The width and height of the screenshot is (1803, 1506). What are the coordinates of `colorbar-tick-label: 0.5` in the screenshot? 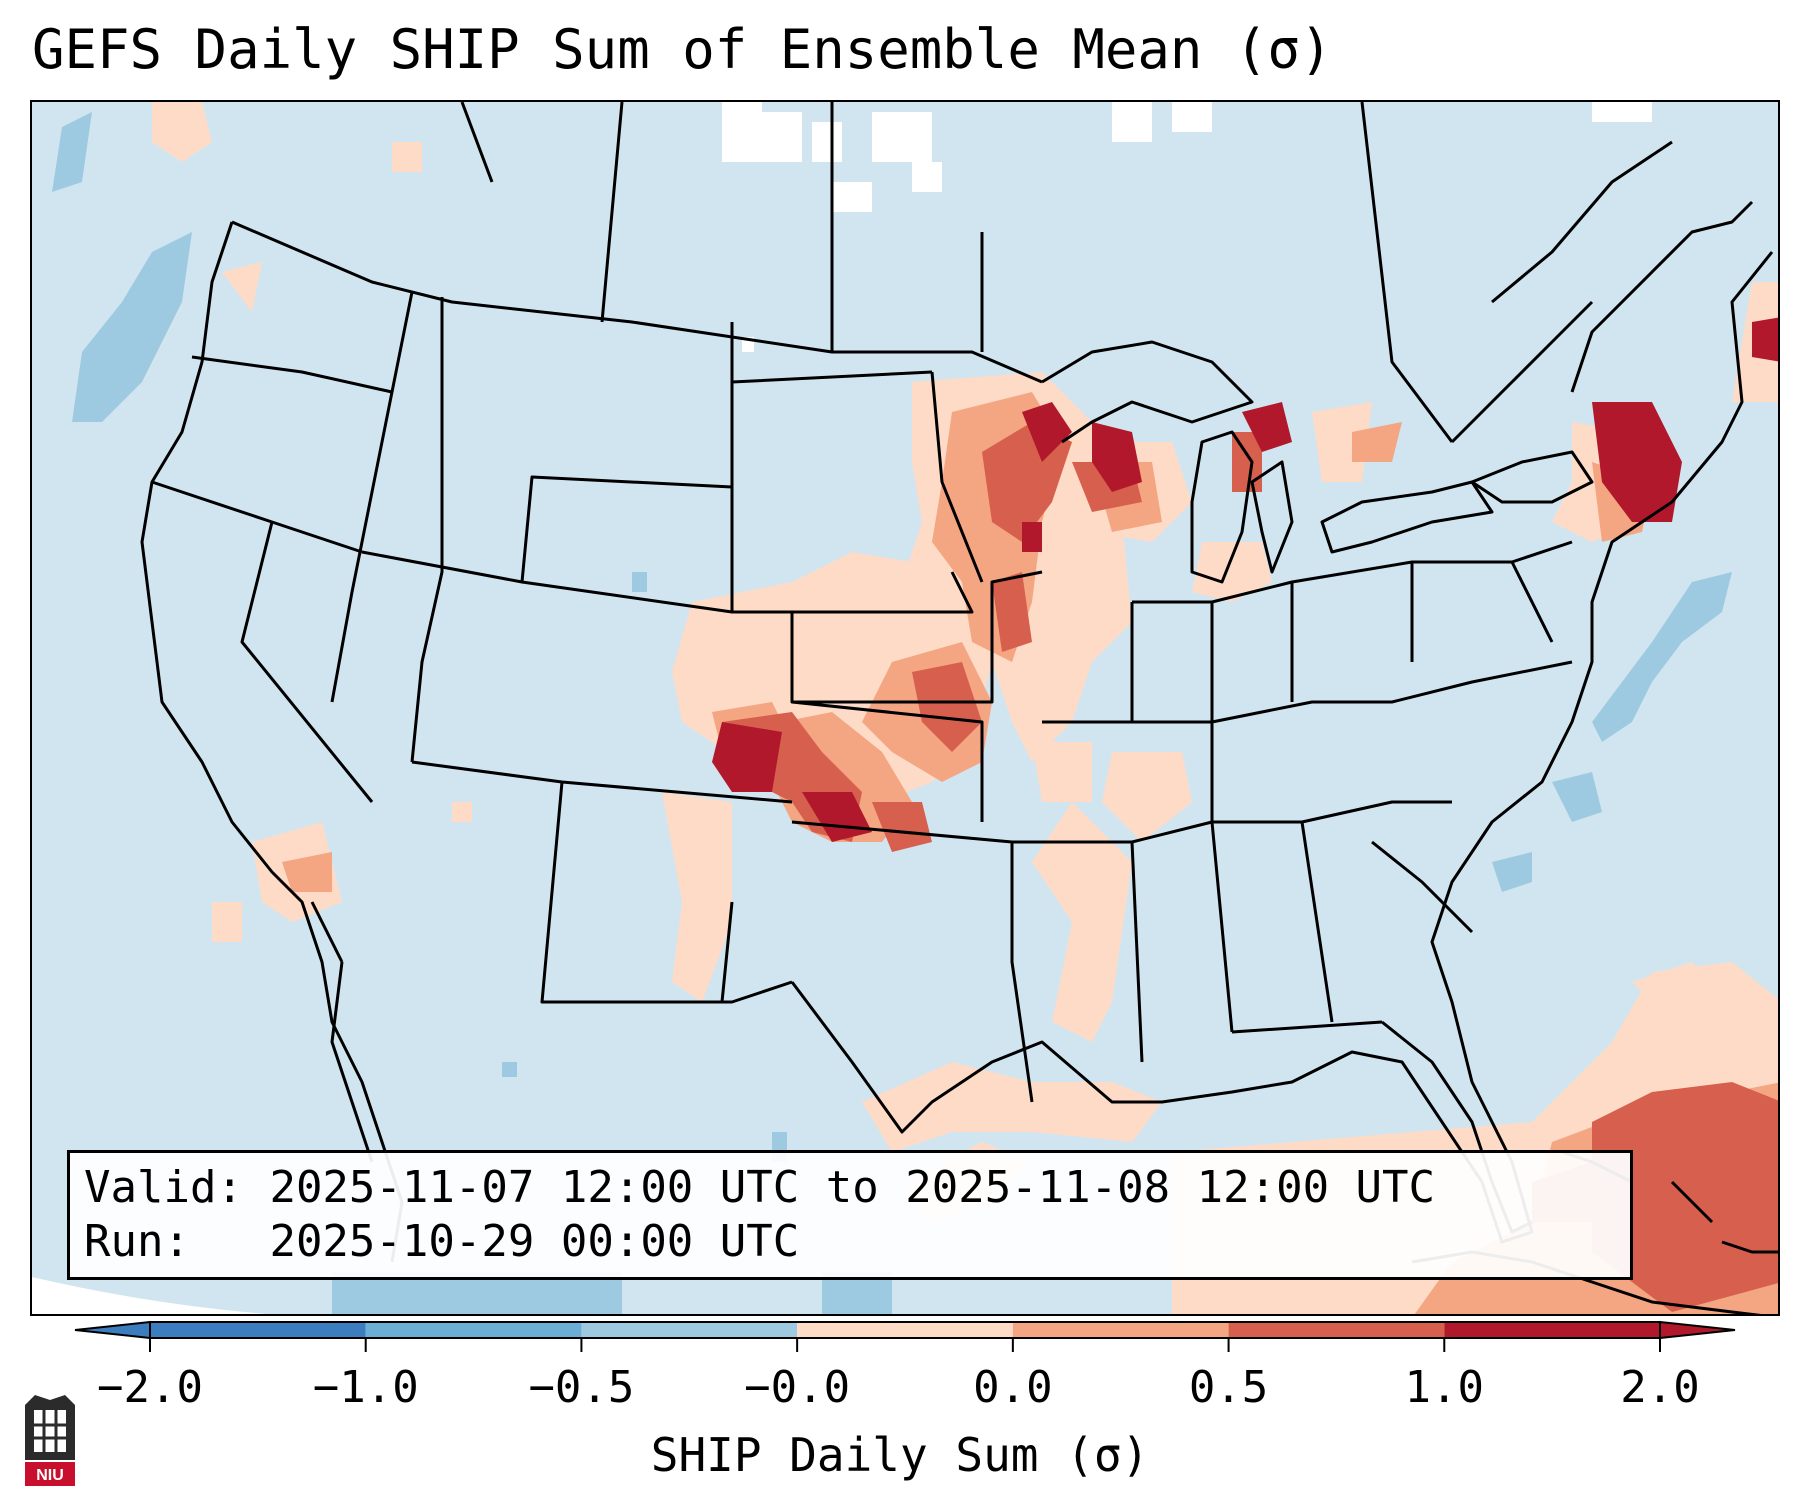 It's located at (1228, 1387).